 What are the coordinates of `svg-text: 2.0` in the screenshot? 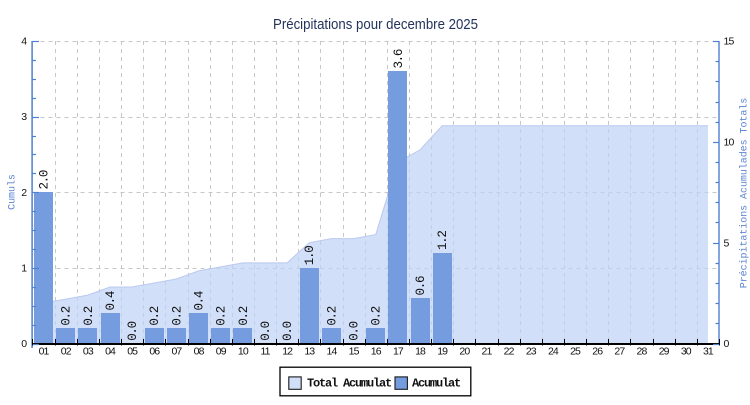 It's located at (44, 179).